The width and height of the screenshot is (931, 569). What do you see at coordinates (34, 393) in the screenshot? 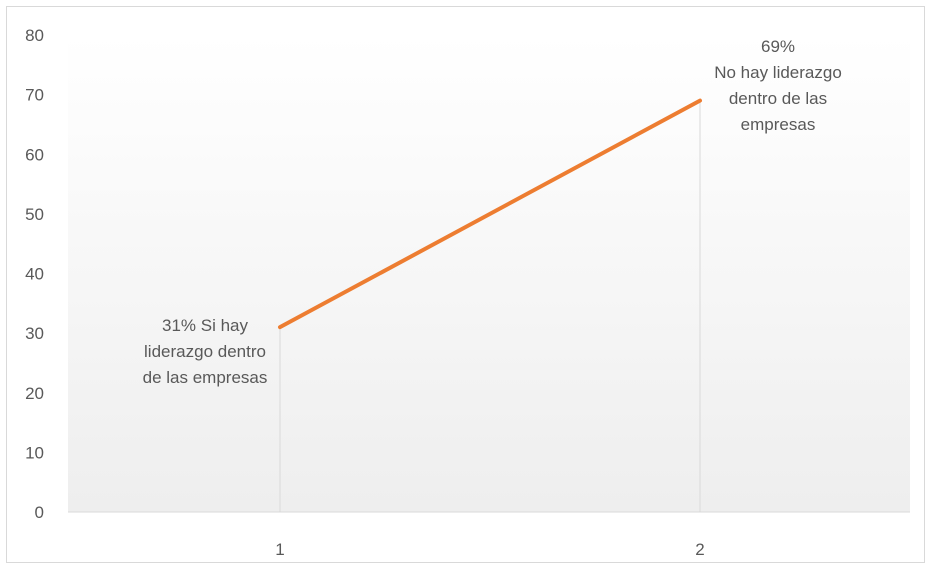
I see `y-tick-label: 20` at bounding box center [34, 393].